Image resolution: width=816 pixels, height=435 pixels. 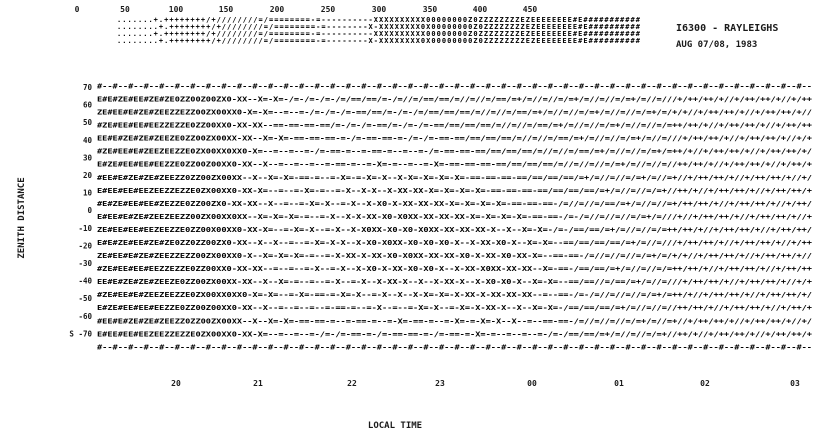 What do you see at coordinates (176, 9) in the screenshot?
I see `legend-tick-label: 100` at bounding box center [176, 9].